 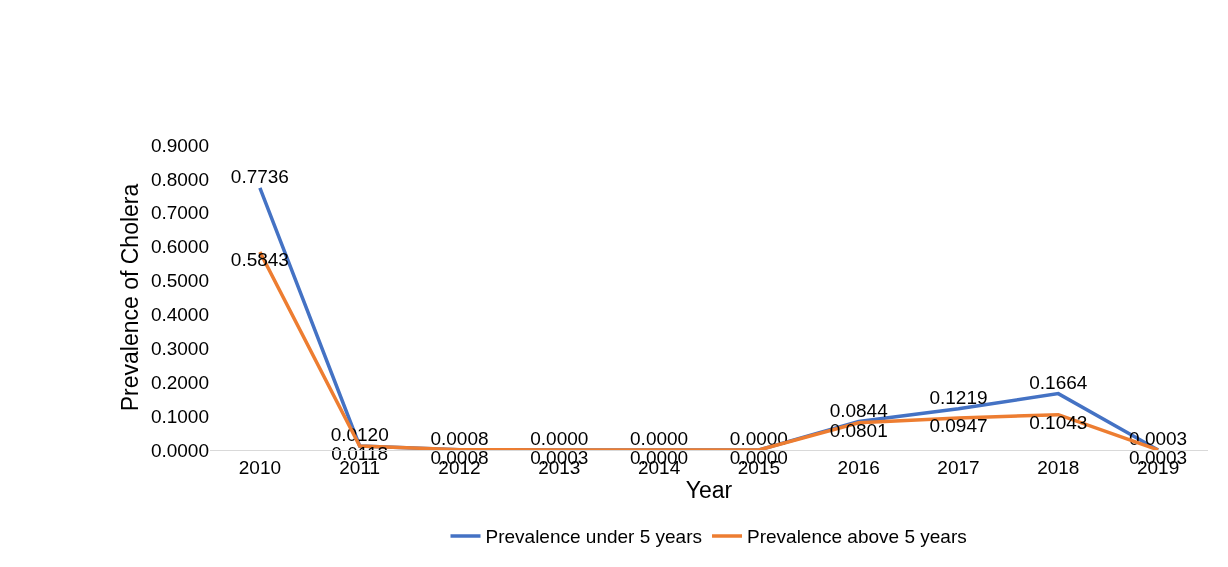 I want to click on data-label: 0.1664, so click(x=1058, y=382).